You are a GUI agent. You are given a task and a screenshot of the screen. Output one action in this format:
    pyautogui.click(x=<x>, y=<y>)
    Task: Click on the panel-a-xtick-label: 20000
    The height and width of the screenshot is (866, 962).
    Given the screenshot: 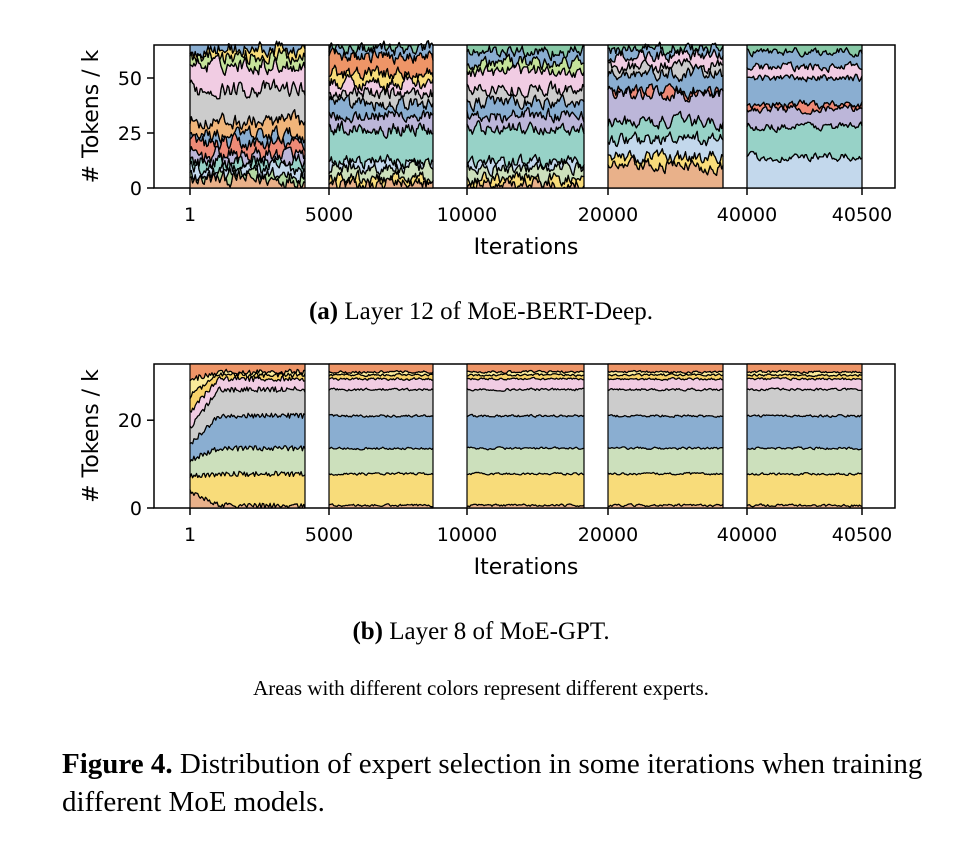 What is the action you would take?
    pyautogui.click(x=608, y=215)
    